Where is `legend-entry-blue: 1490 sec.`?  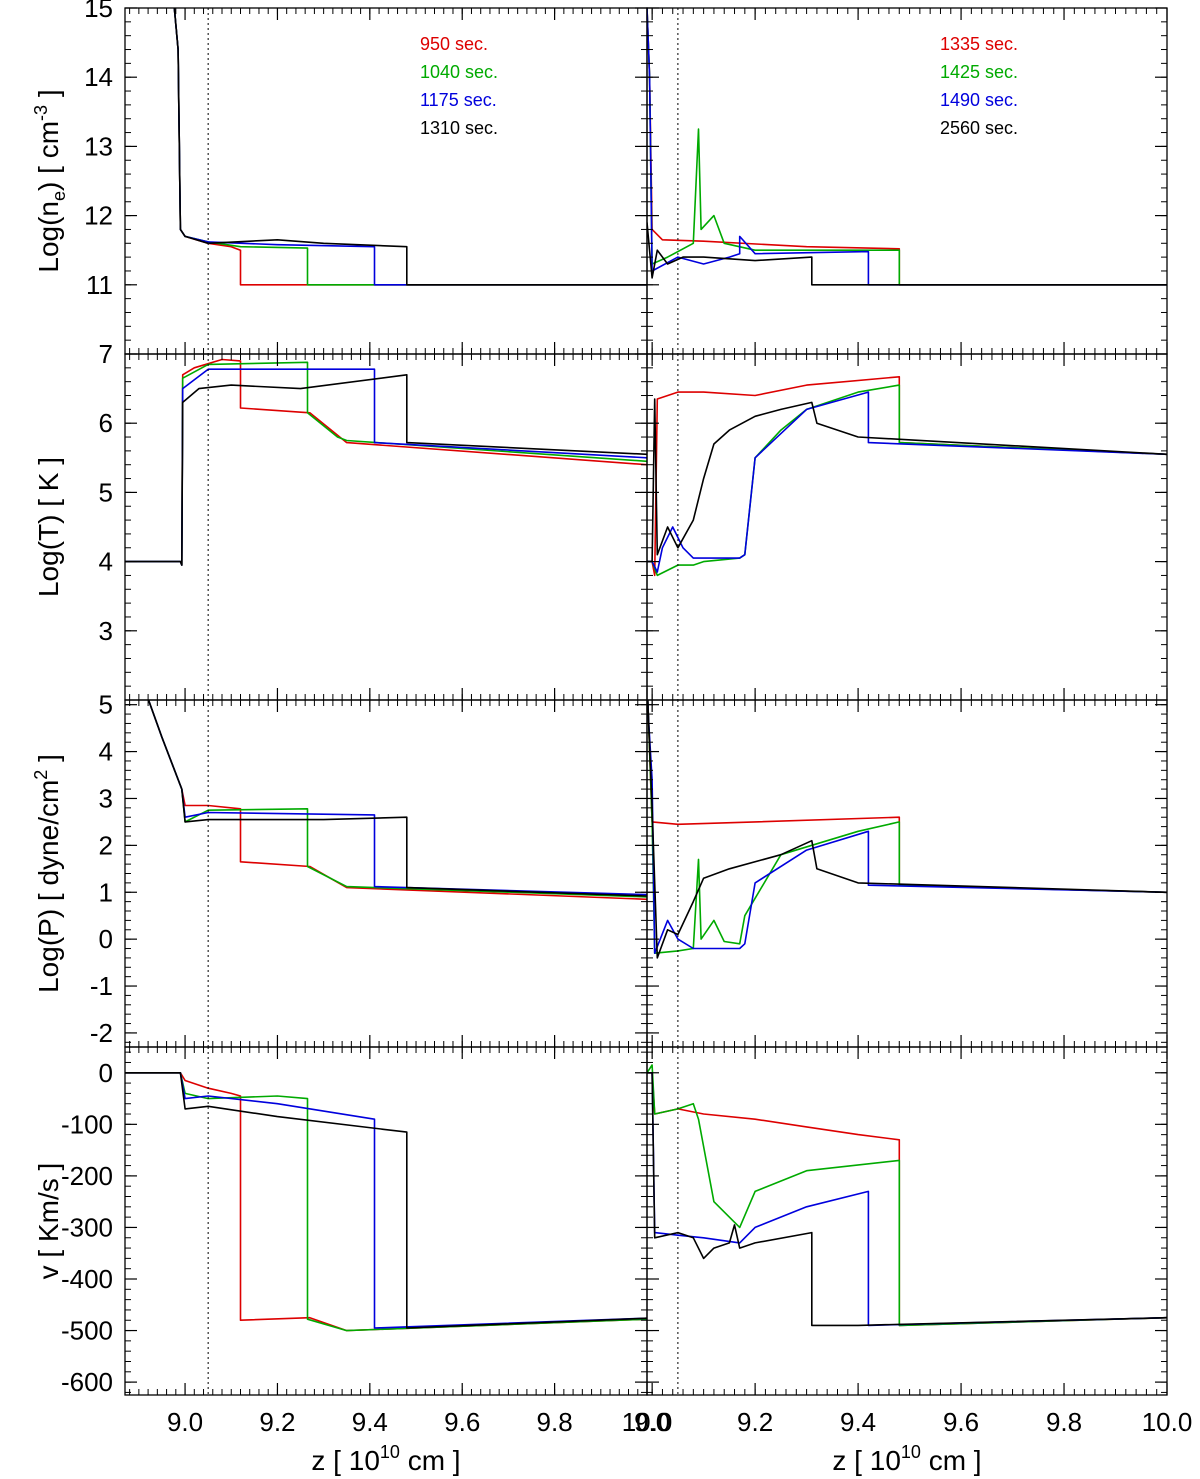
legend-entry-blue: 1490 sec. is located at coordinates (979, 100).